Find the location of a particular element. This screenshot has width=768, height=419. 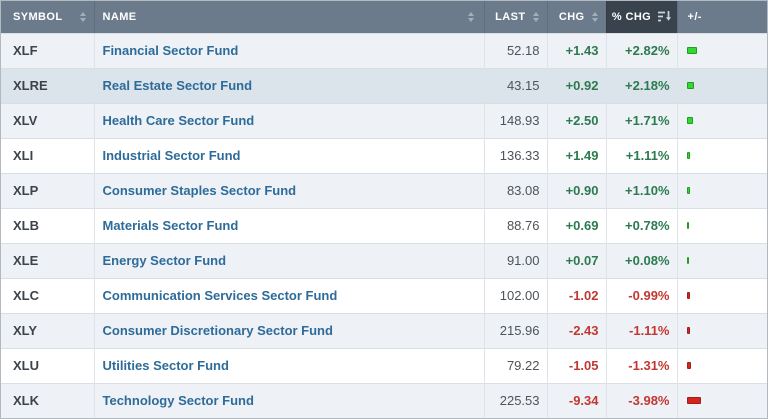

percent-change-cell: +2.82% is located at coordinates (642, 50).